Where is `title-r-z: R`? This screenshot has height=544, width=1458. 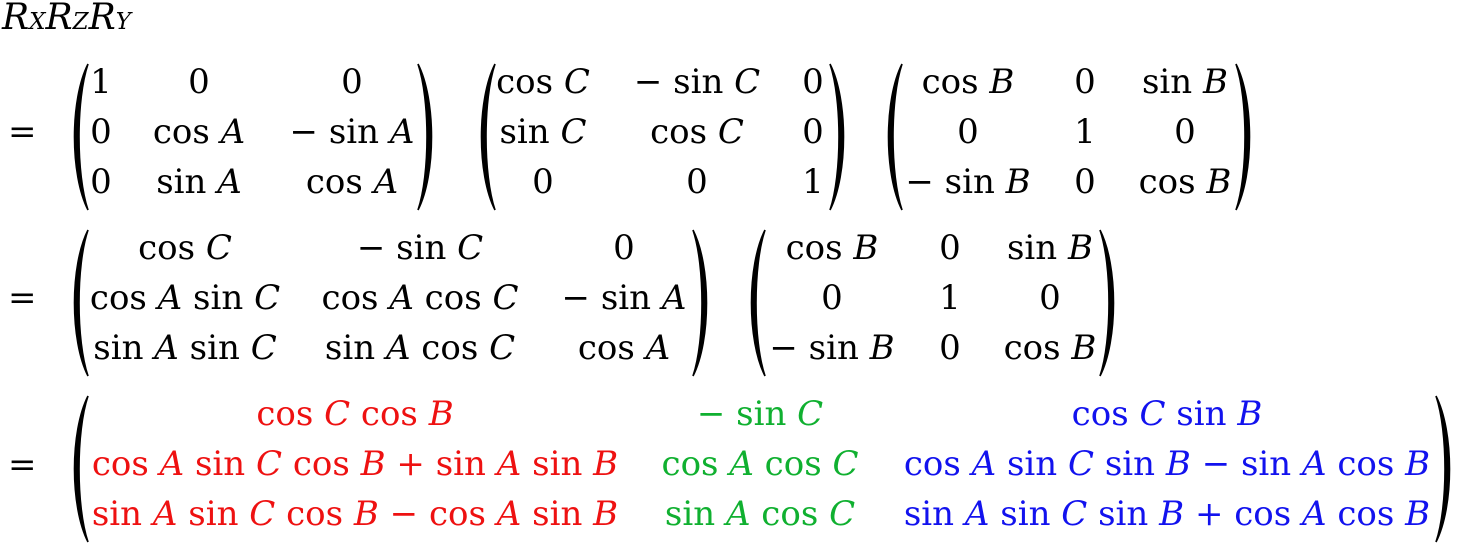
title-r-z: R is located at coordinates (59, 19).